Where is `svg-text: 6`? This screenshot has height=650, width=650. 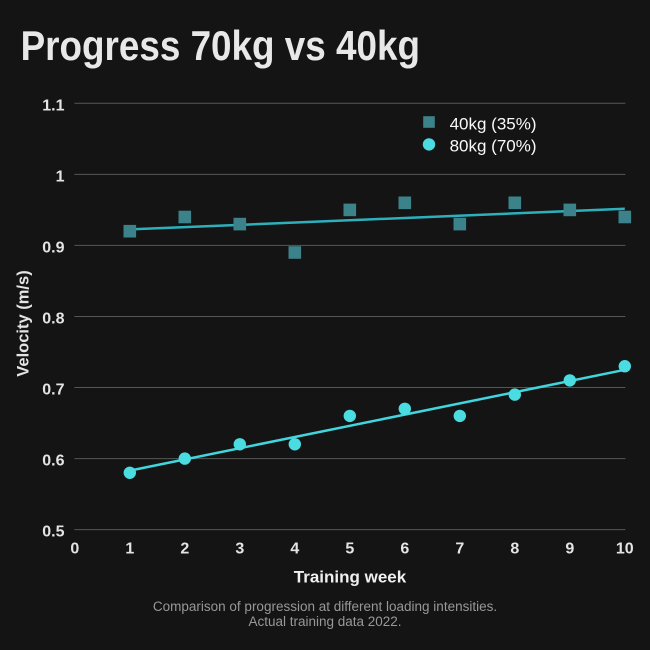 svg-text: 6 is located at coordinates (404, 549).